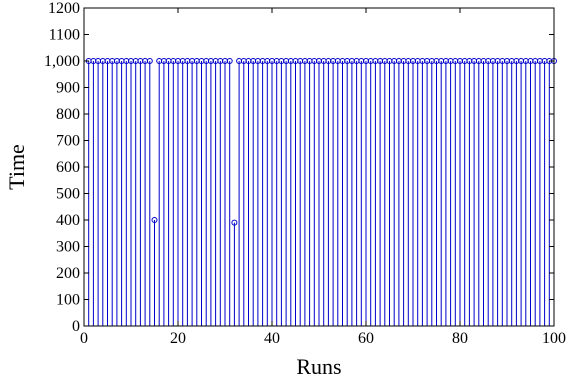 This screenshot has height=382, width=566. Describe the element at coordinates (318, 366) in the screenshot. I see `x-axis-title: Runs` at that location.